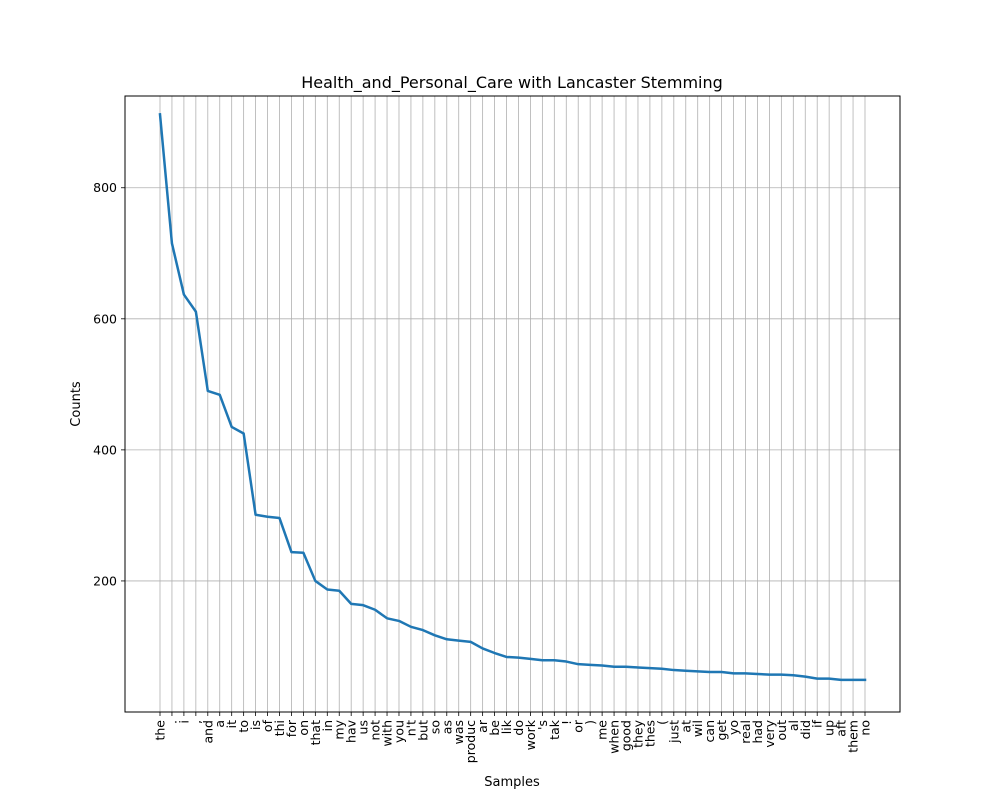 This screenshot has height=800, width=1000. Describe the element at coordinates (171, 722) in the screenshot. I see `x-tick-label: .` at that location.